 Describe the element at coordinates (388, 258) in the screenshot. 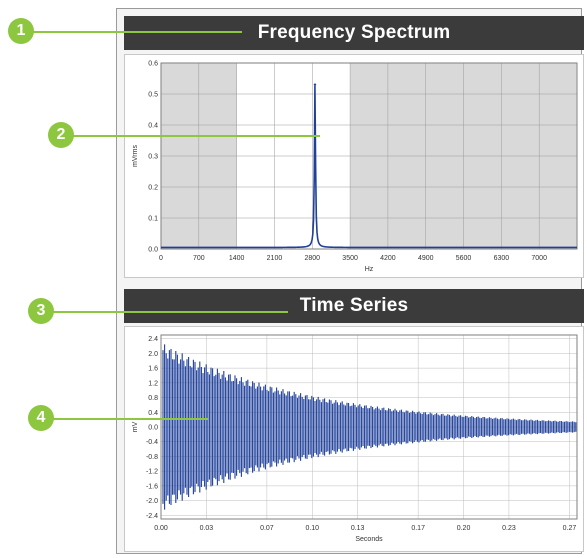

I see `spectrum-x-tick-label: 4200` at that location.